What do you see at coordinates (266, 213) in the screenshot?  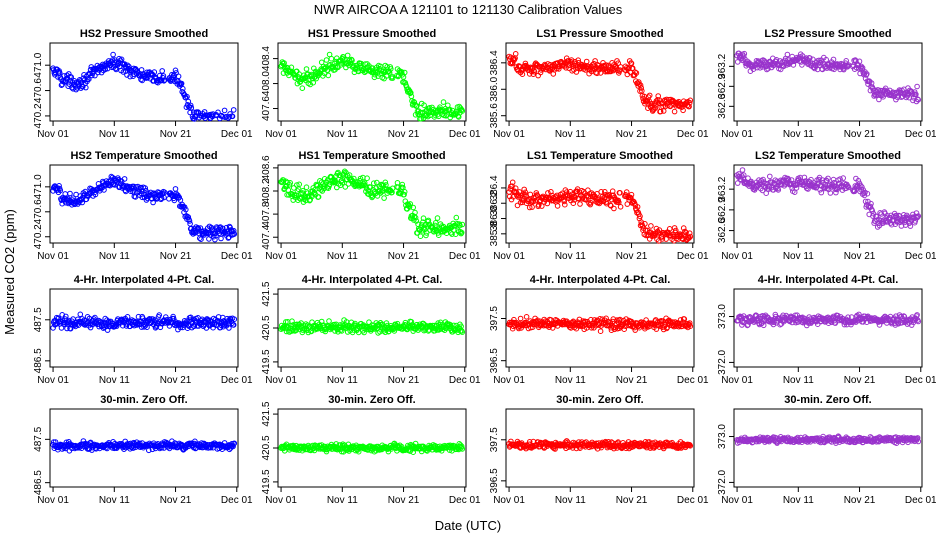 I see `y-tick-label: 407.8` at bounding box center [266, 213].